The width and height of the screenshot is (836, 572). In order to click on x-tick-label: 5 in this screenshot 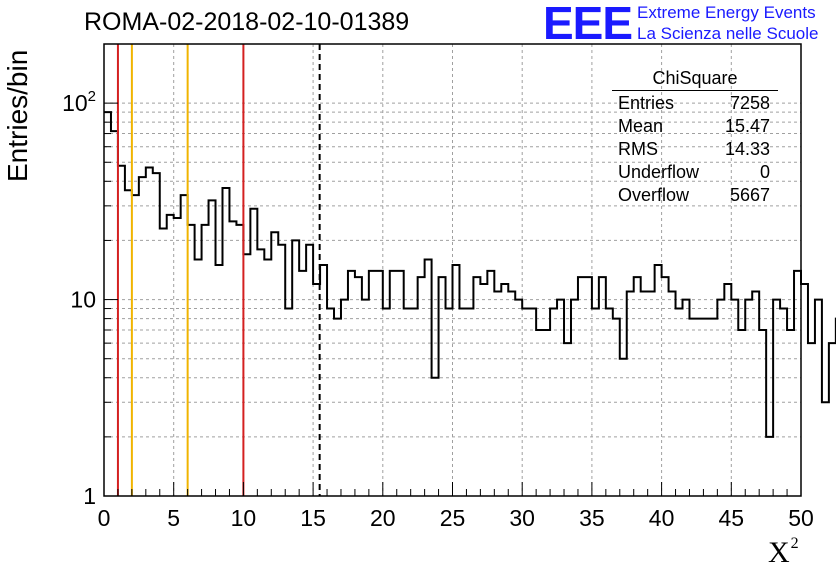, I will do `click(173, 518)`.